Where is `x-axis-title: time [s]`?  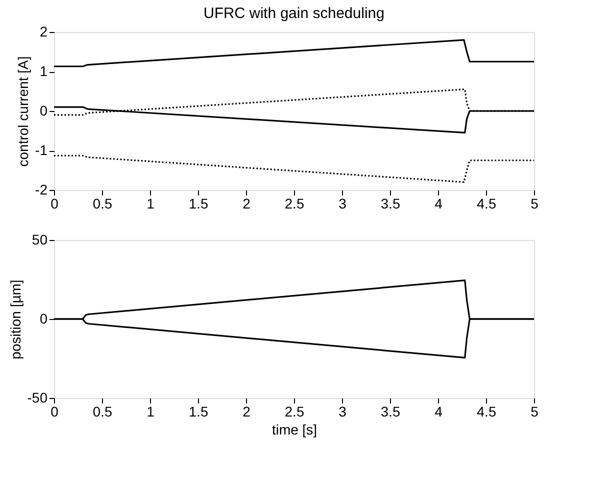 x-axis-title: time [s] is located at coordinates (295, 430).